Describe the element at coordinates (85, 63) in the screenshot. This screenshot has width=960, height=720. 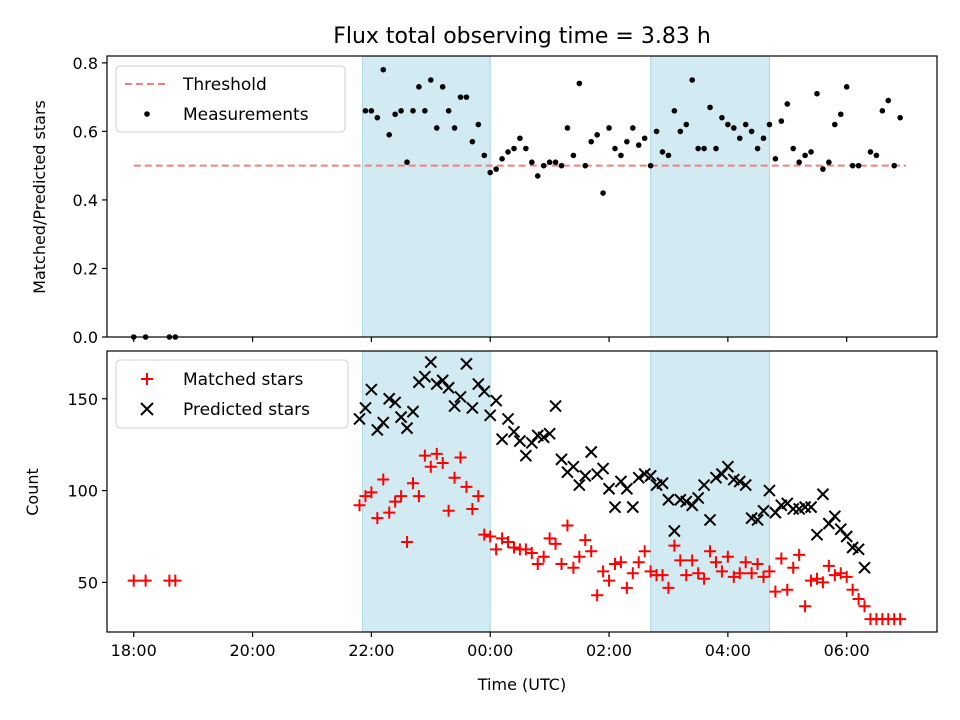
I see `y-tick-label: 0.8` at that location.